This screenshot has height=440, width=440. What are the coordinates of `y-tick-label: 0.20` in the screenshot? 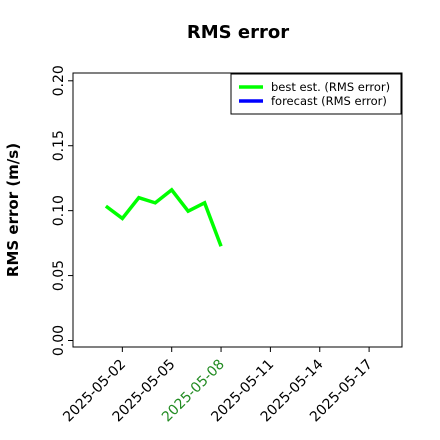 It's located at (59, 80).